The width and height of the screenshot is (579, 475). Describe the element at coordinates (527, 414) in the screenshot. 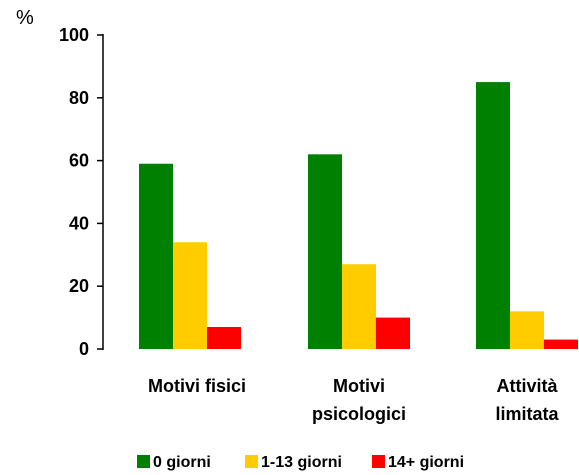

I see `x-category-label: limitata` at that location.